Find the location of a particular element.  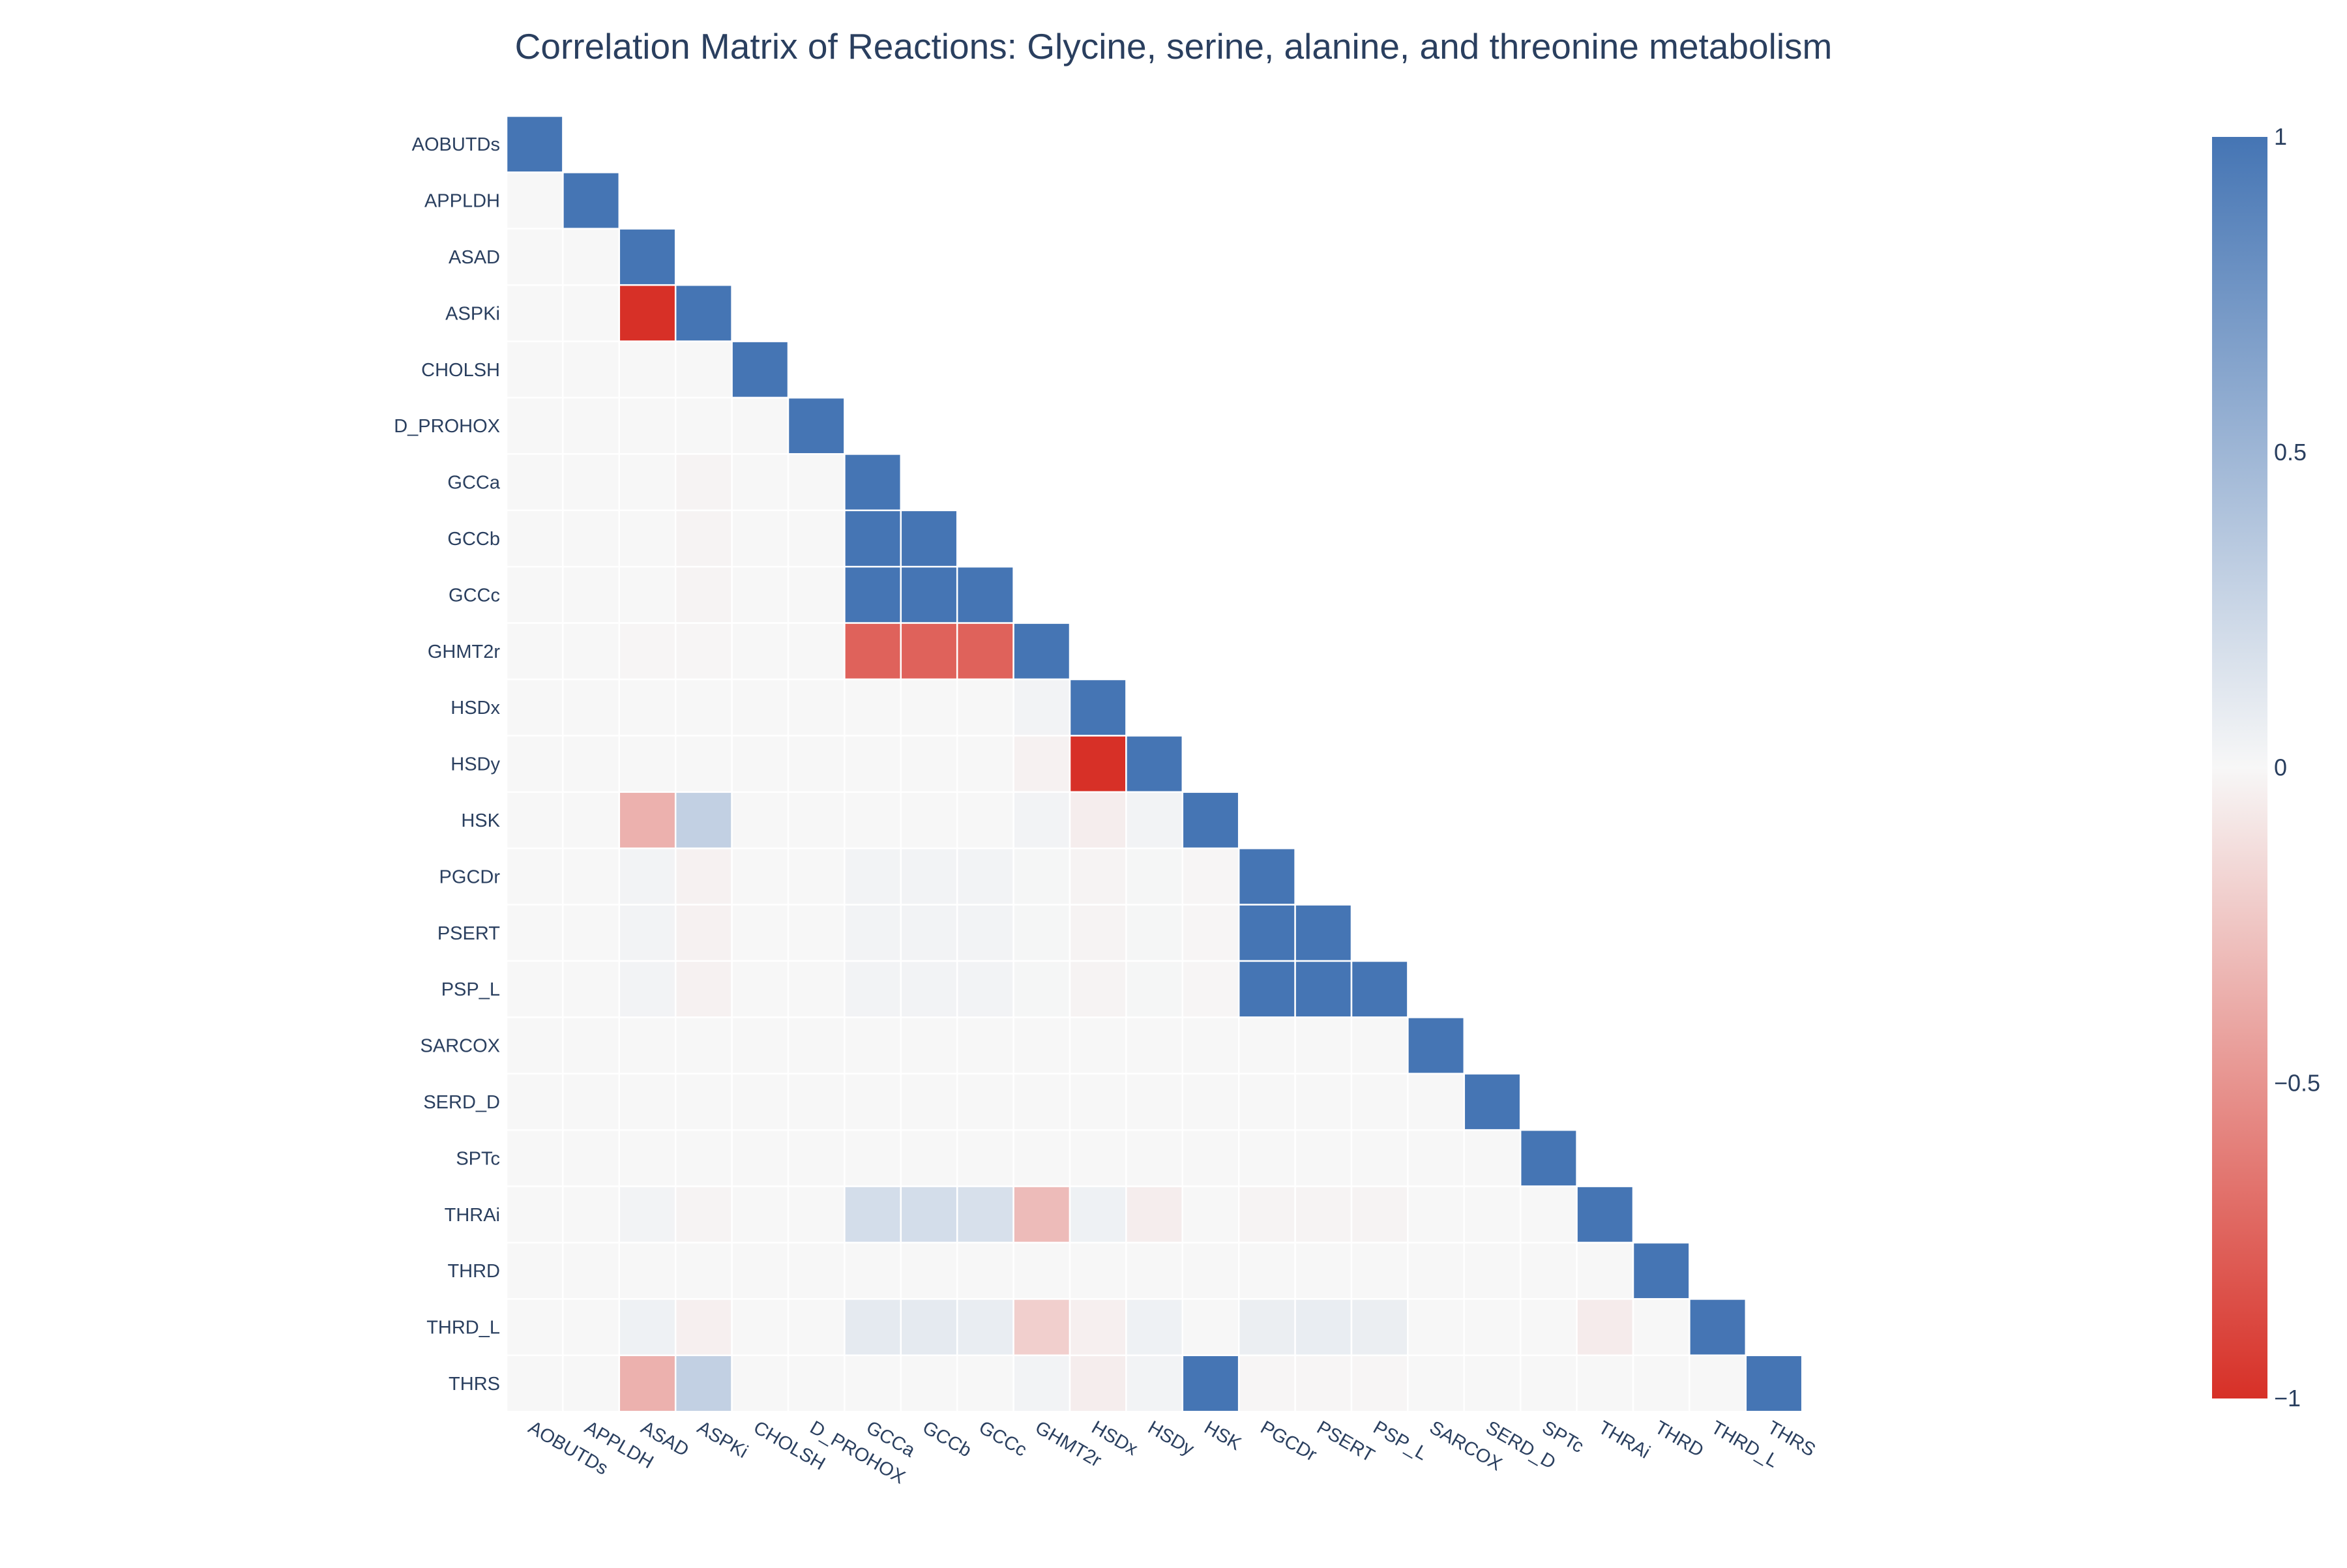

heatmap-cell-PSERT-ASPKi is located at coordinates (704, 933).